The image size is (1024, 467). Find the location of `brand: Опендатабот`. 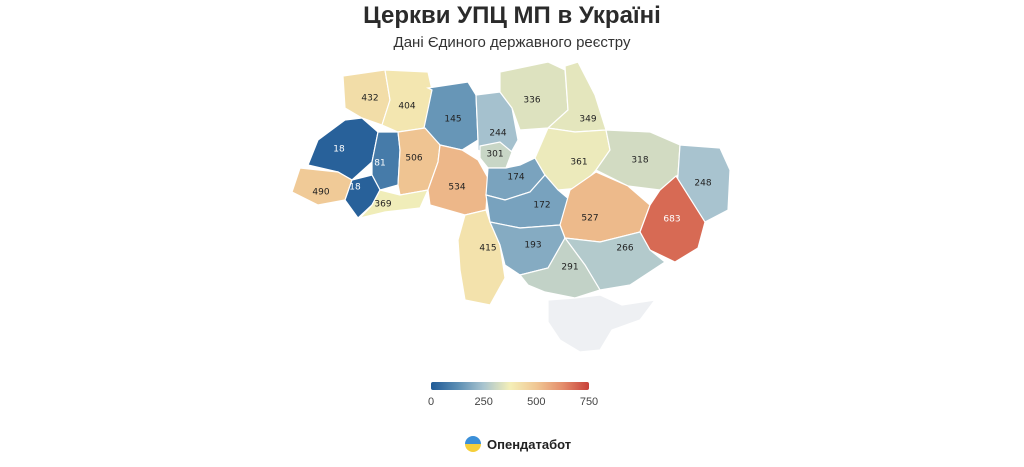

brand: Опендатабот is located at coordinates (518, 444).